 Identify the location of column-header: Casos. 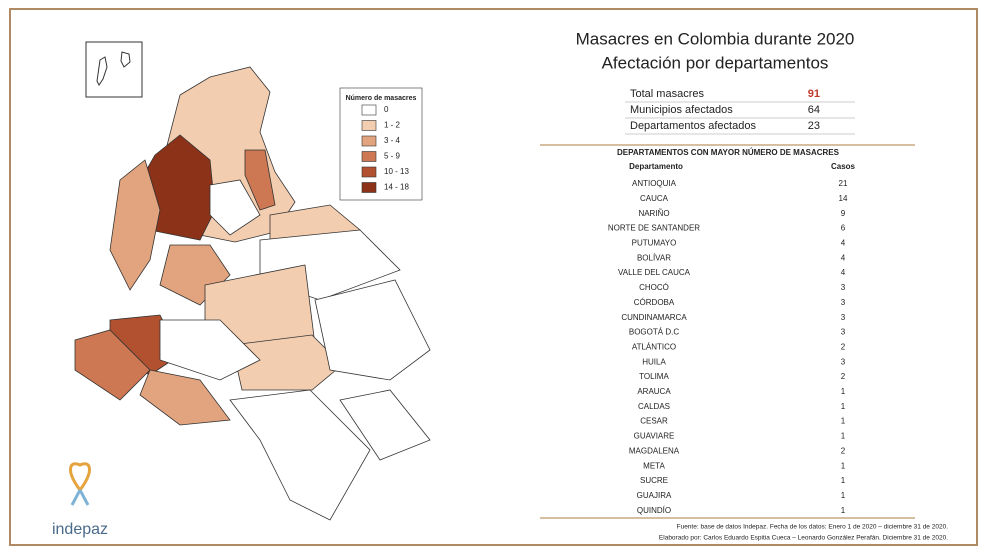
(843, 166).